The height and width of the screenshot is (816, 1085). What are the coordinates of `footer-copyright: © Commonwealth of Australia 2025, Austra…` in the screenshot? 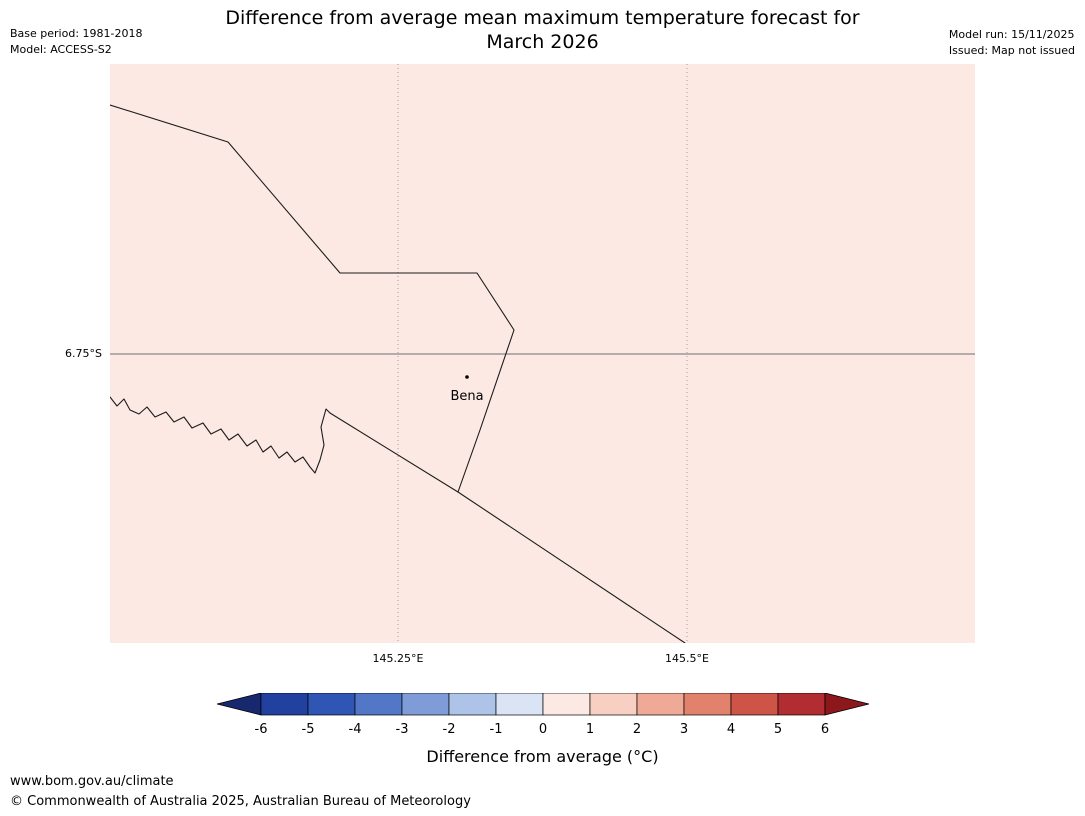 It's located at (240, 801).